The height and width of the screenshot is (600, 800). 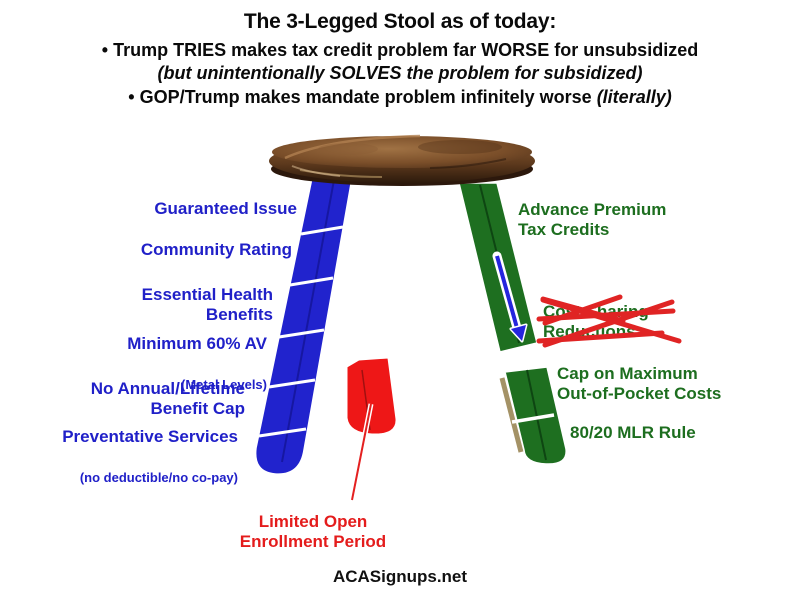 I want to click on blue-leg-center-seam, so click(x=308, y=321).